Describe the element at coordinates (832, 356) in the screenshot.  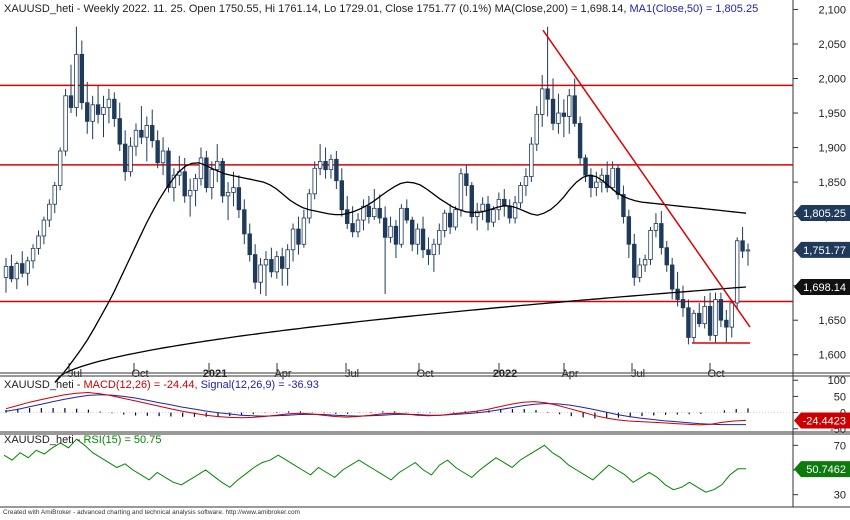
I see `price-tick-label: 1,600` at that location.